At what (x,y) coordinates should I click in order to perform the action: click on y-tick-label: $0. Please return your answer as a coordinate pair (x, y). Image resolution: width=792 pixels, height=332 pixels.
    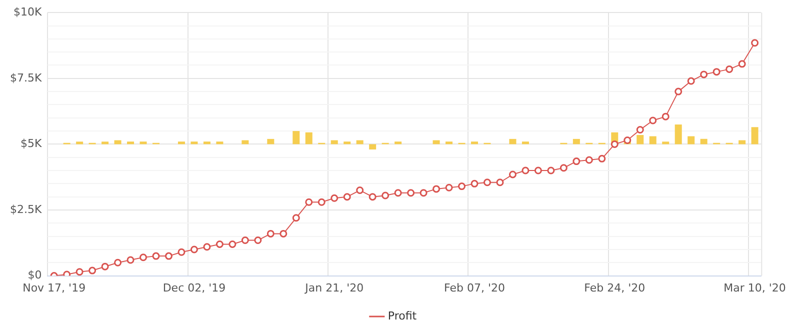
    Looking at the image, I should click on (35, 275).